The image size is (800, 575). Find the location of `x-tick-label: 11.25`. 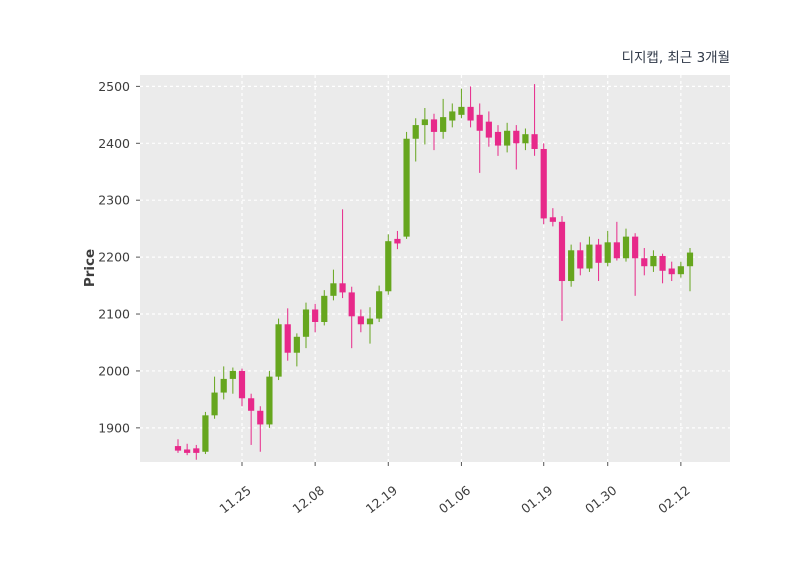

x-tick-label: 11.25 is located at coordinates (234, 500).